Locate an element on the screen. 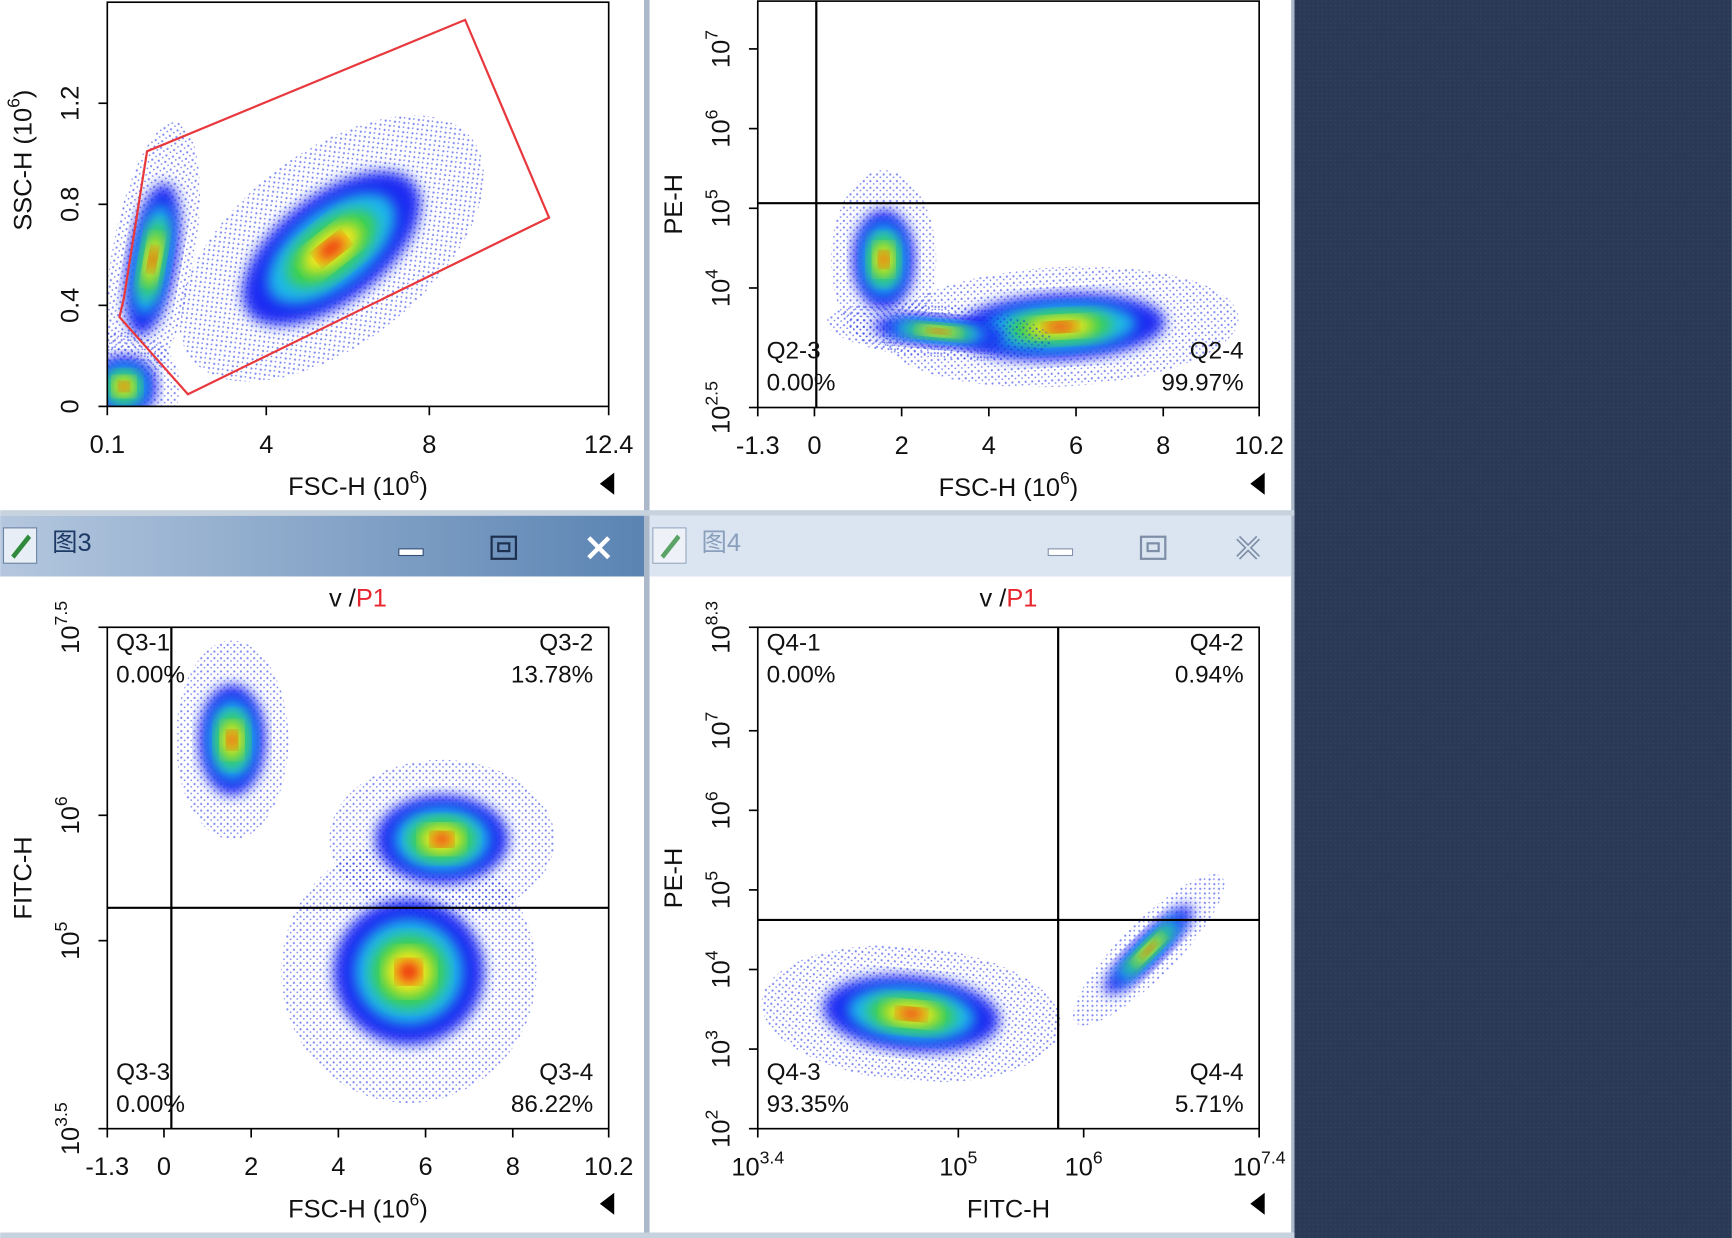  tick-exponent: 4 is located at coordinates (711, 274).